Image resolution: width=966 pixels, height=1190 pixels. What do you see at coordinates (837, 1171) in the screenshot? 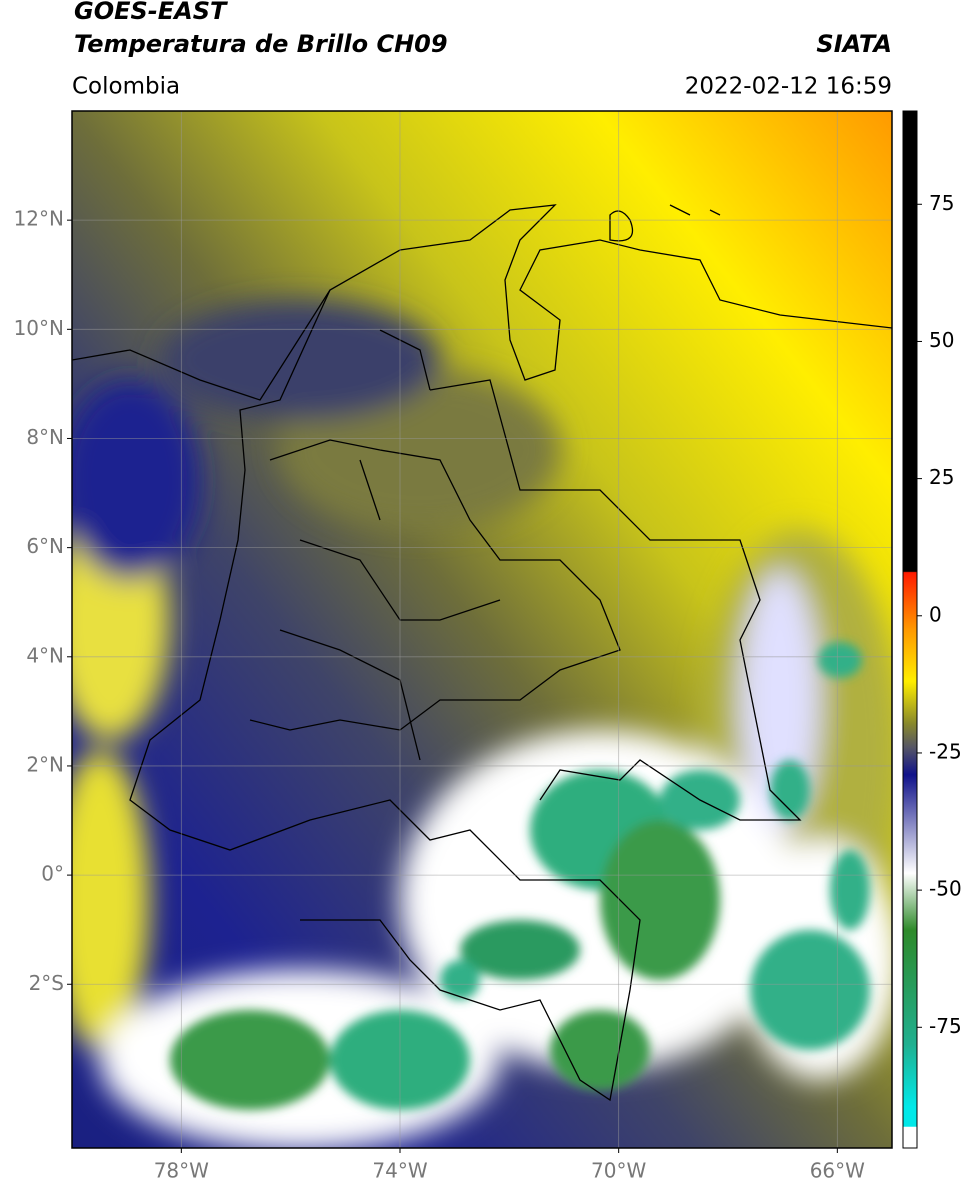
I see `lon-tick-label: 66°W` at bounding box center [837, 1171].